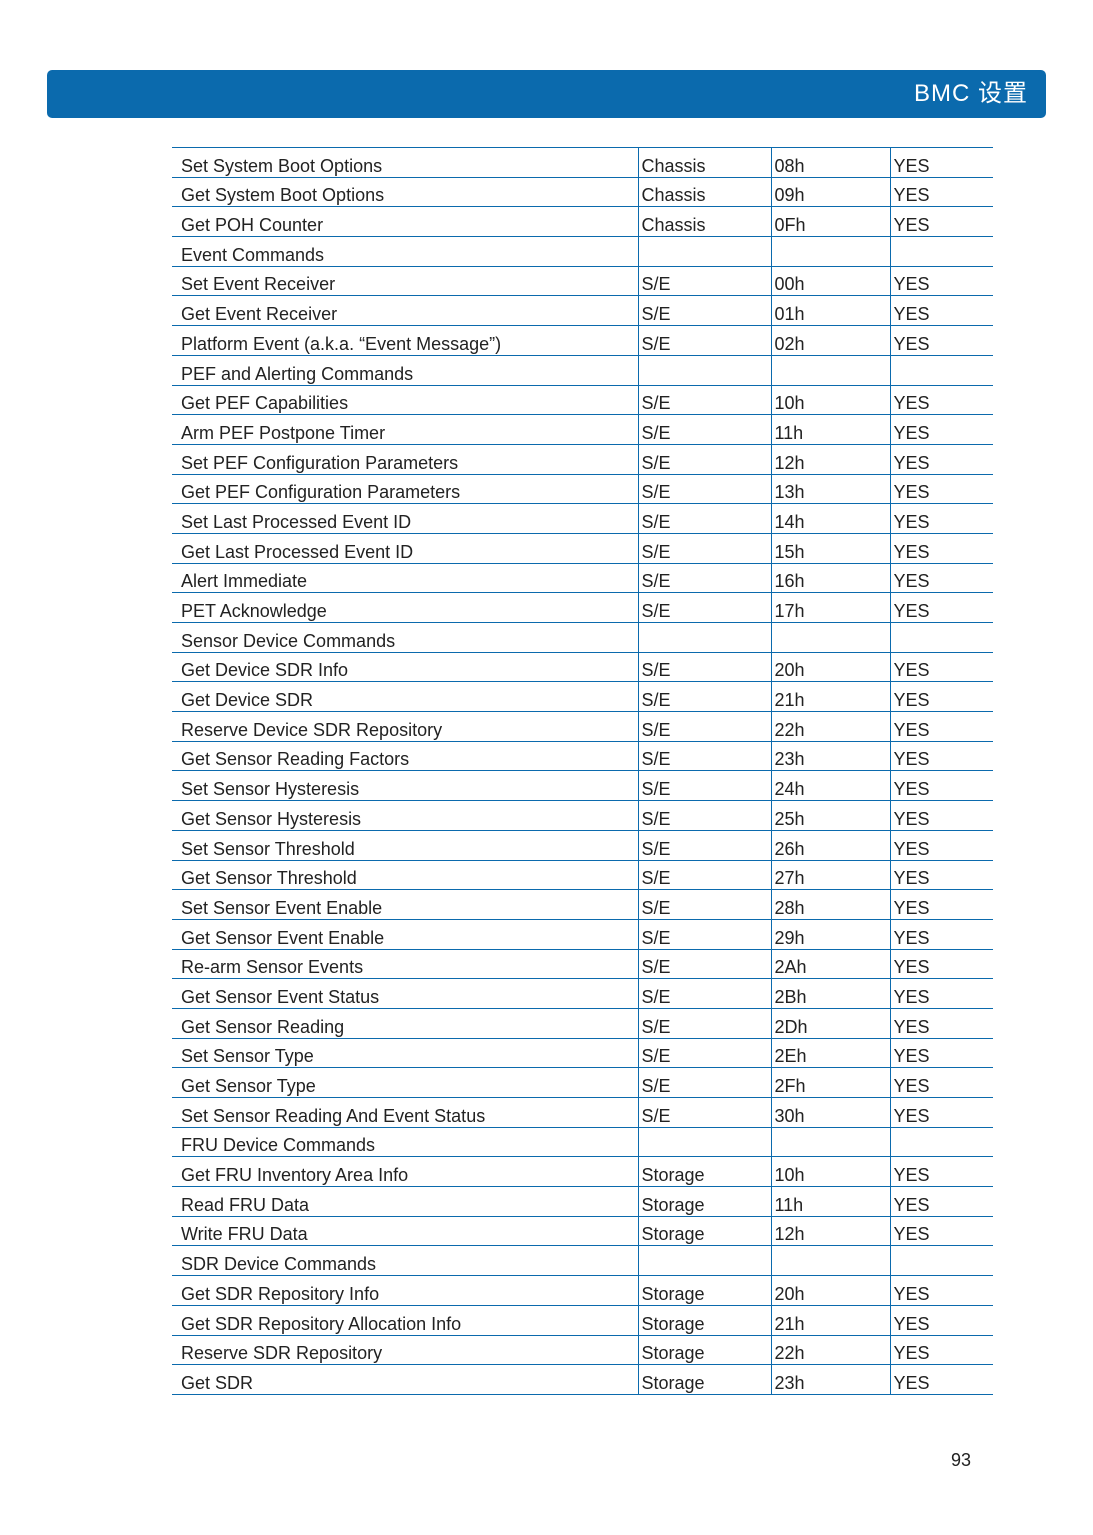  What do you see at coordinates (830, 845) in the screenshot?
I see `command-code-cell: 26h` at bounding box center [830, 845].